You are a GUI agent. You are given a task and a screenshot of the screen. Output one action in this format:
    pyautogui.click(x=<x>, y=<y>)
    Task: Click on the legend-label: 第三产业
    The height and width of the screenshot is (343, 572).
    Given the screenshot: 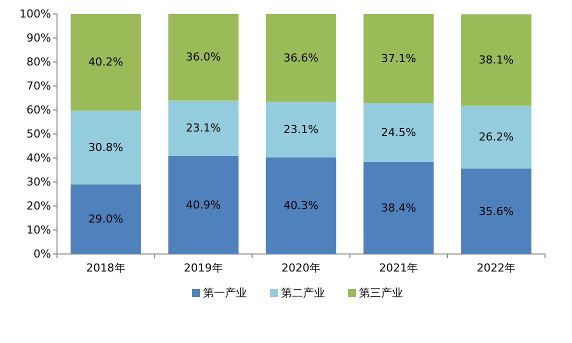 What is the action you would take?
    pyautogui.click(x=381, y=293)
    